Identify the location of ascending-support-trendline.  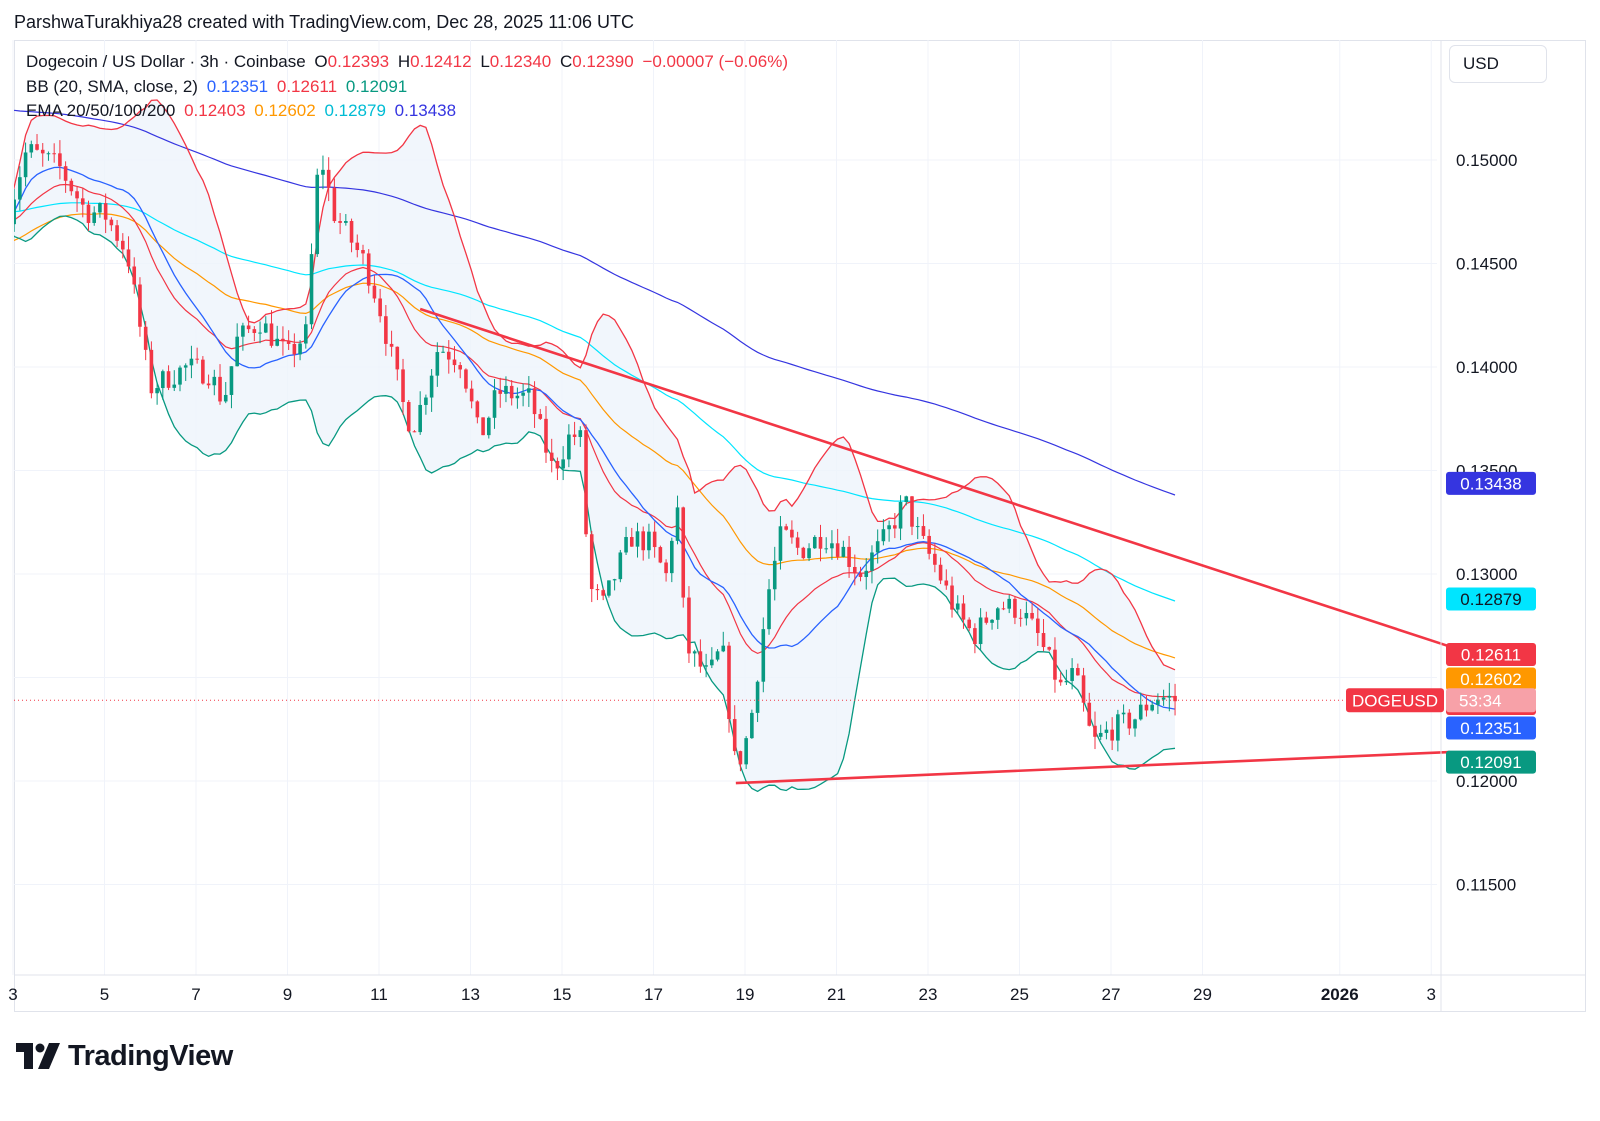
(1092, 767).